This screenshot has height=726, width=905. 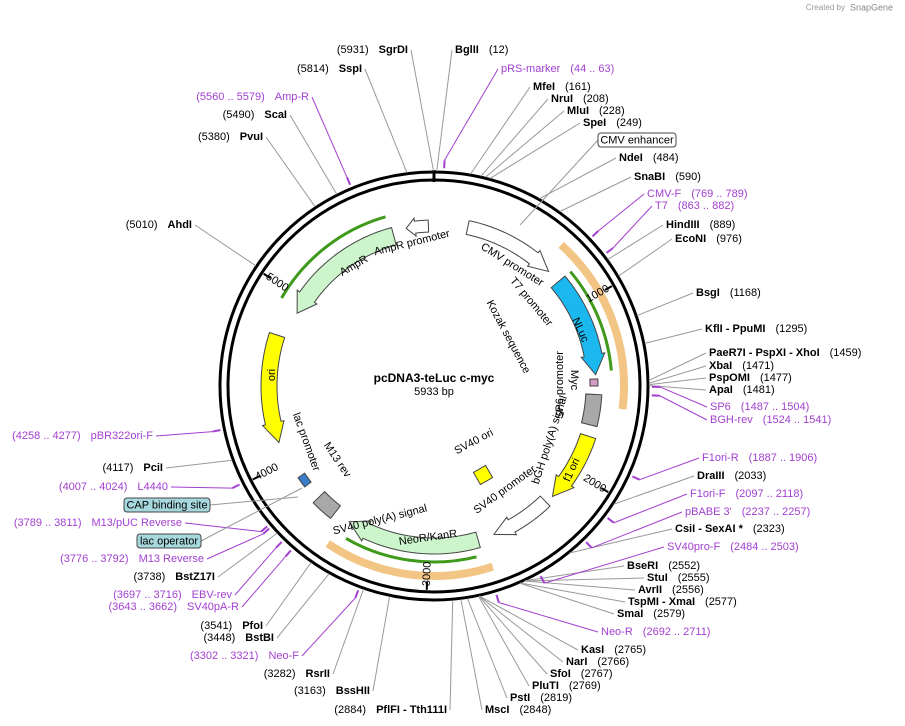 What do you see at coordinates (613, 662) in the screenshot?
I see `enzyme-site: (2766)` at bounding box center [613, 662].